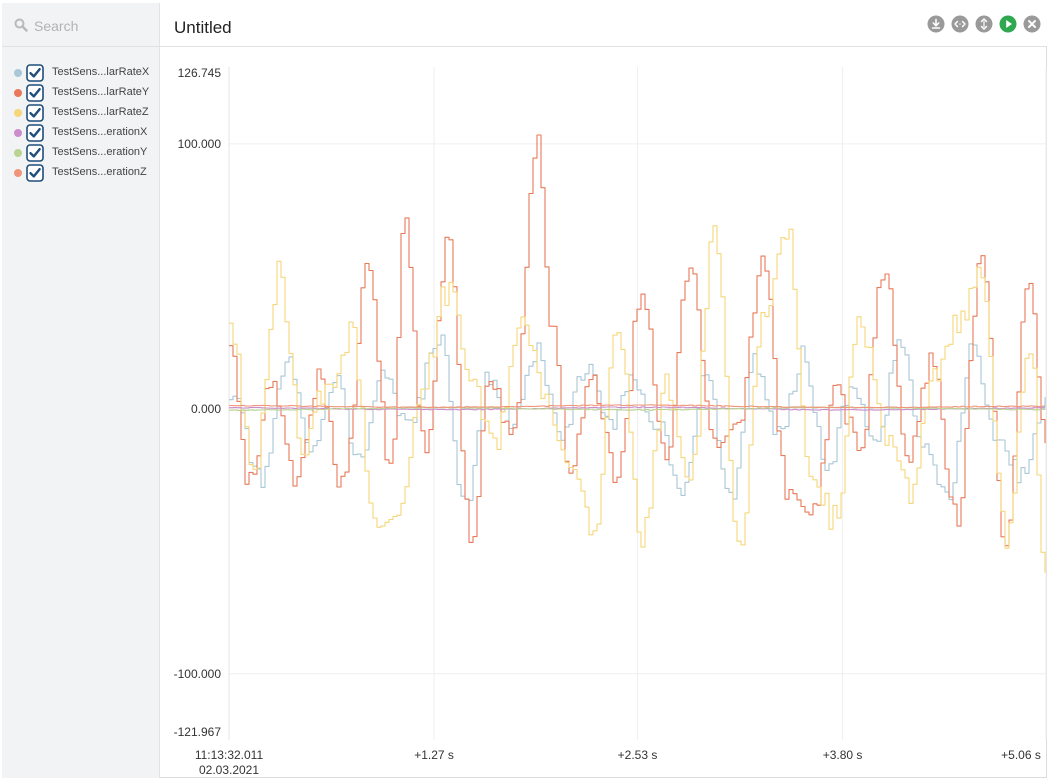 The image size is (1048, 784). Describe the element at coordinates (229, 770) in the screenshot. I see `x-start-date-label: 02.03.2021` at that location.